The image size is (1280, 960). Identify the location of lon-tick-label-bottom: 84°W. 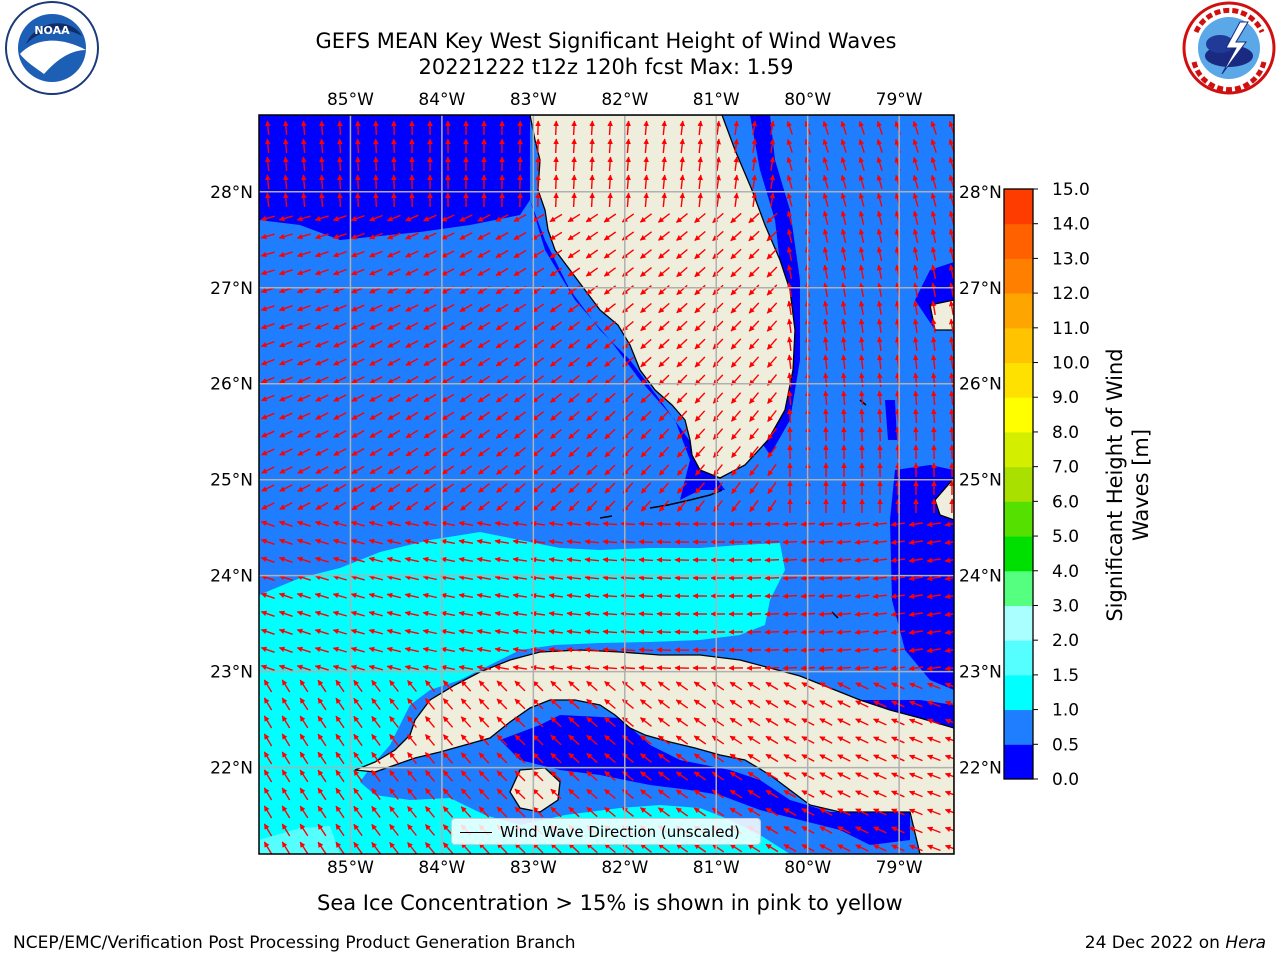
(441, 868).